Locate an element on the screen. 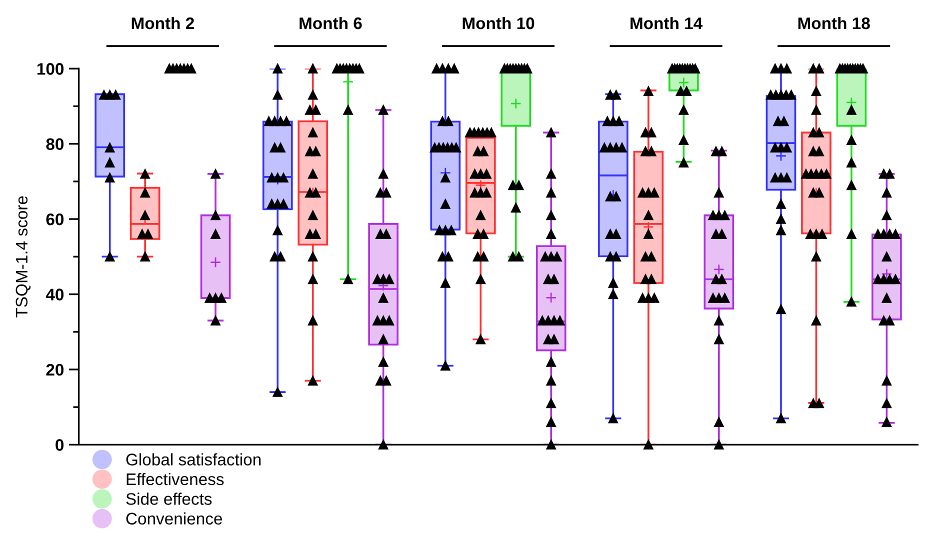 The width and height of the screenshot is (927, 549). x-tick-label: Month 14 is located at coordinates (666, 23).